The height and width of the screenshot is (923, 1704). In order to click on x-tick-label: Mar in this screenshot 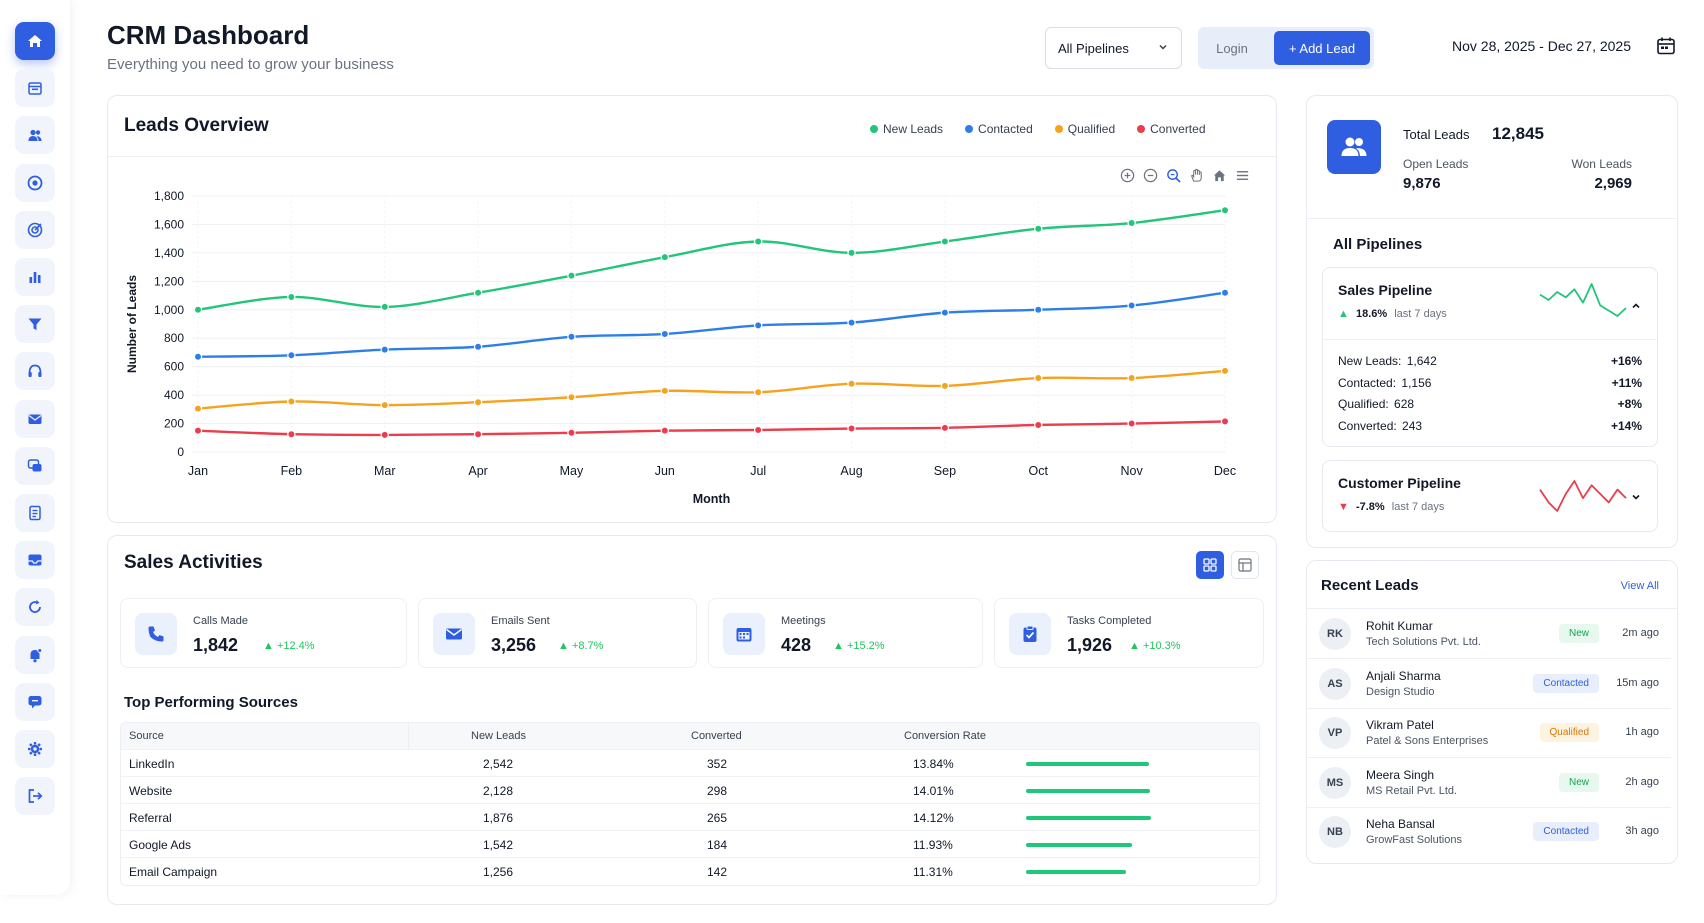, I will do `click(385, 471)`.